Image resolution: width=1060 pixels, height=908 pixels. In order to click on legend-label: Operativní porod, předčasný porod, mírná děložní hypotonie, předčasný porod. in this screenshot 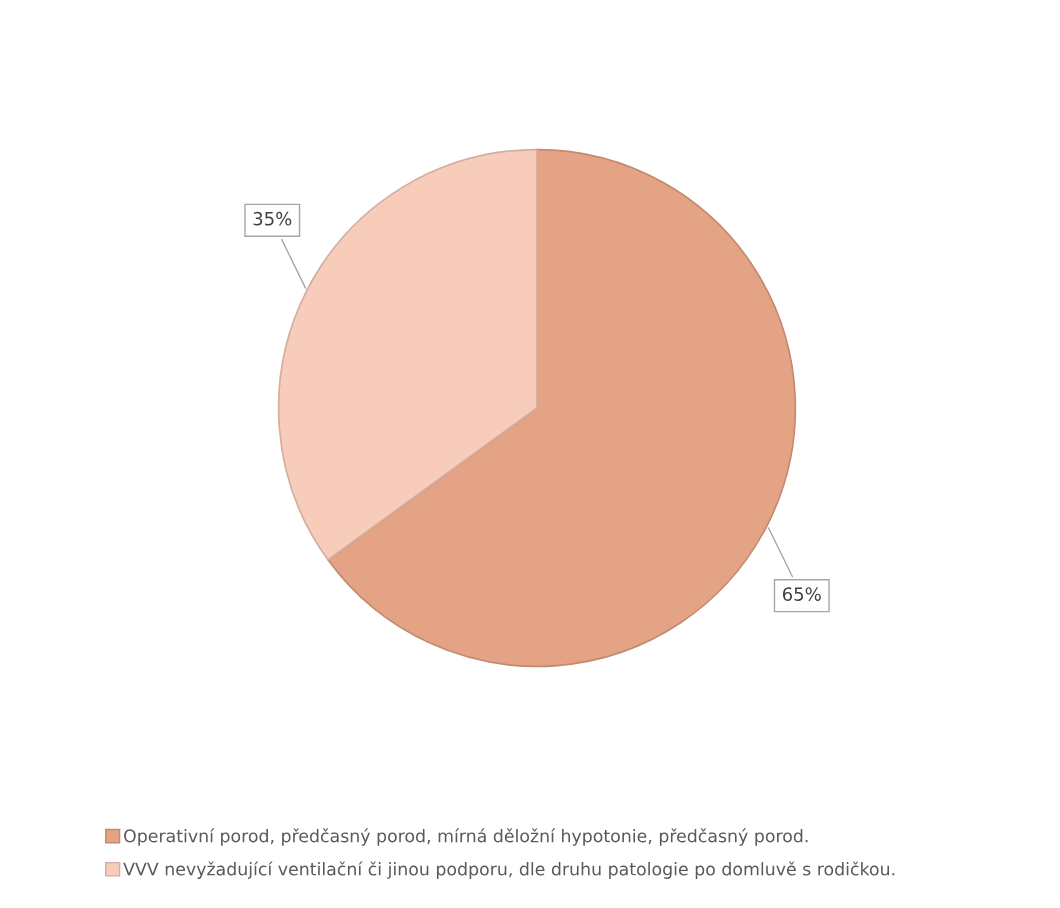, I will do `click(466, 837)`.